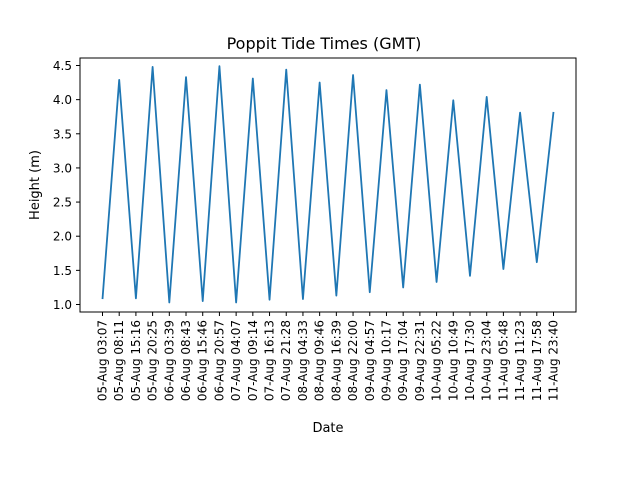 The image size is (640, 480). Describe the element at coordinates (62, 66) in the screenshot. I see `y-tick-label: 4.5` at that location.